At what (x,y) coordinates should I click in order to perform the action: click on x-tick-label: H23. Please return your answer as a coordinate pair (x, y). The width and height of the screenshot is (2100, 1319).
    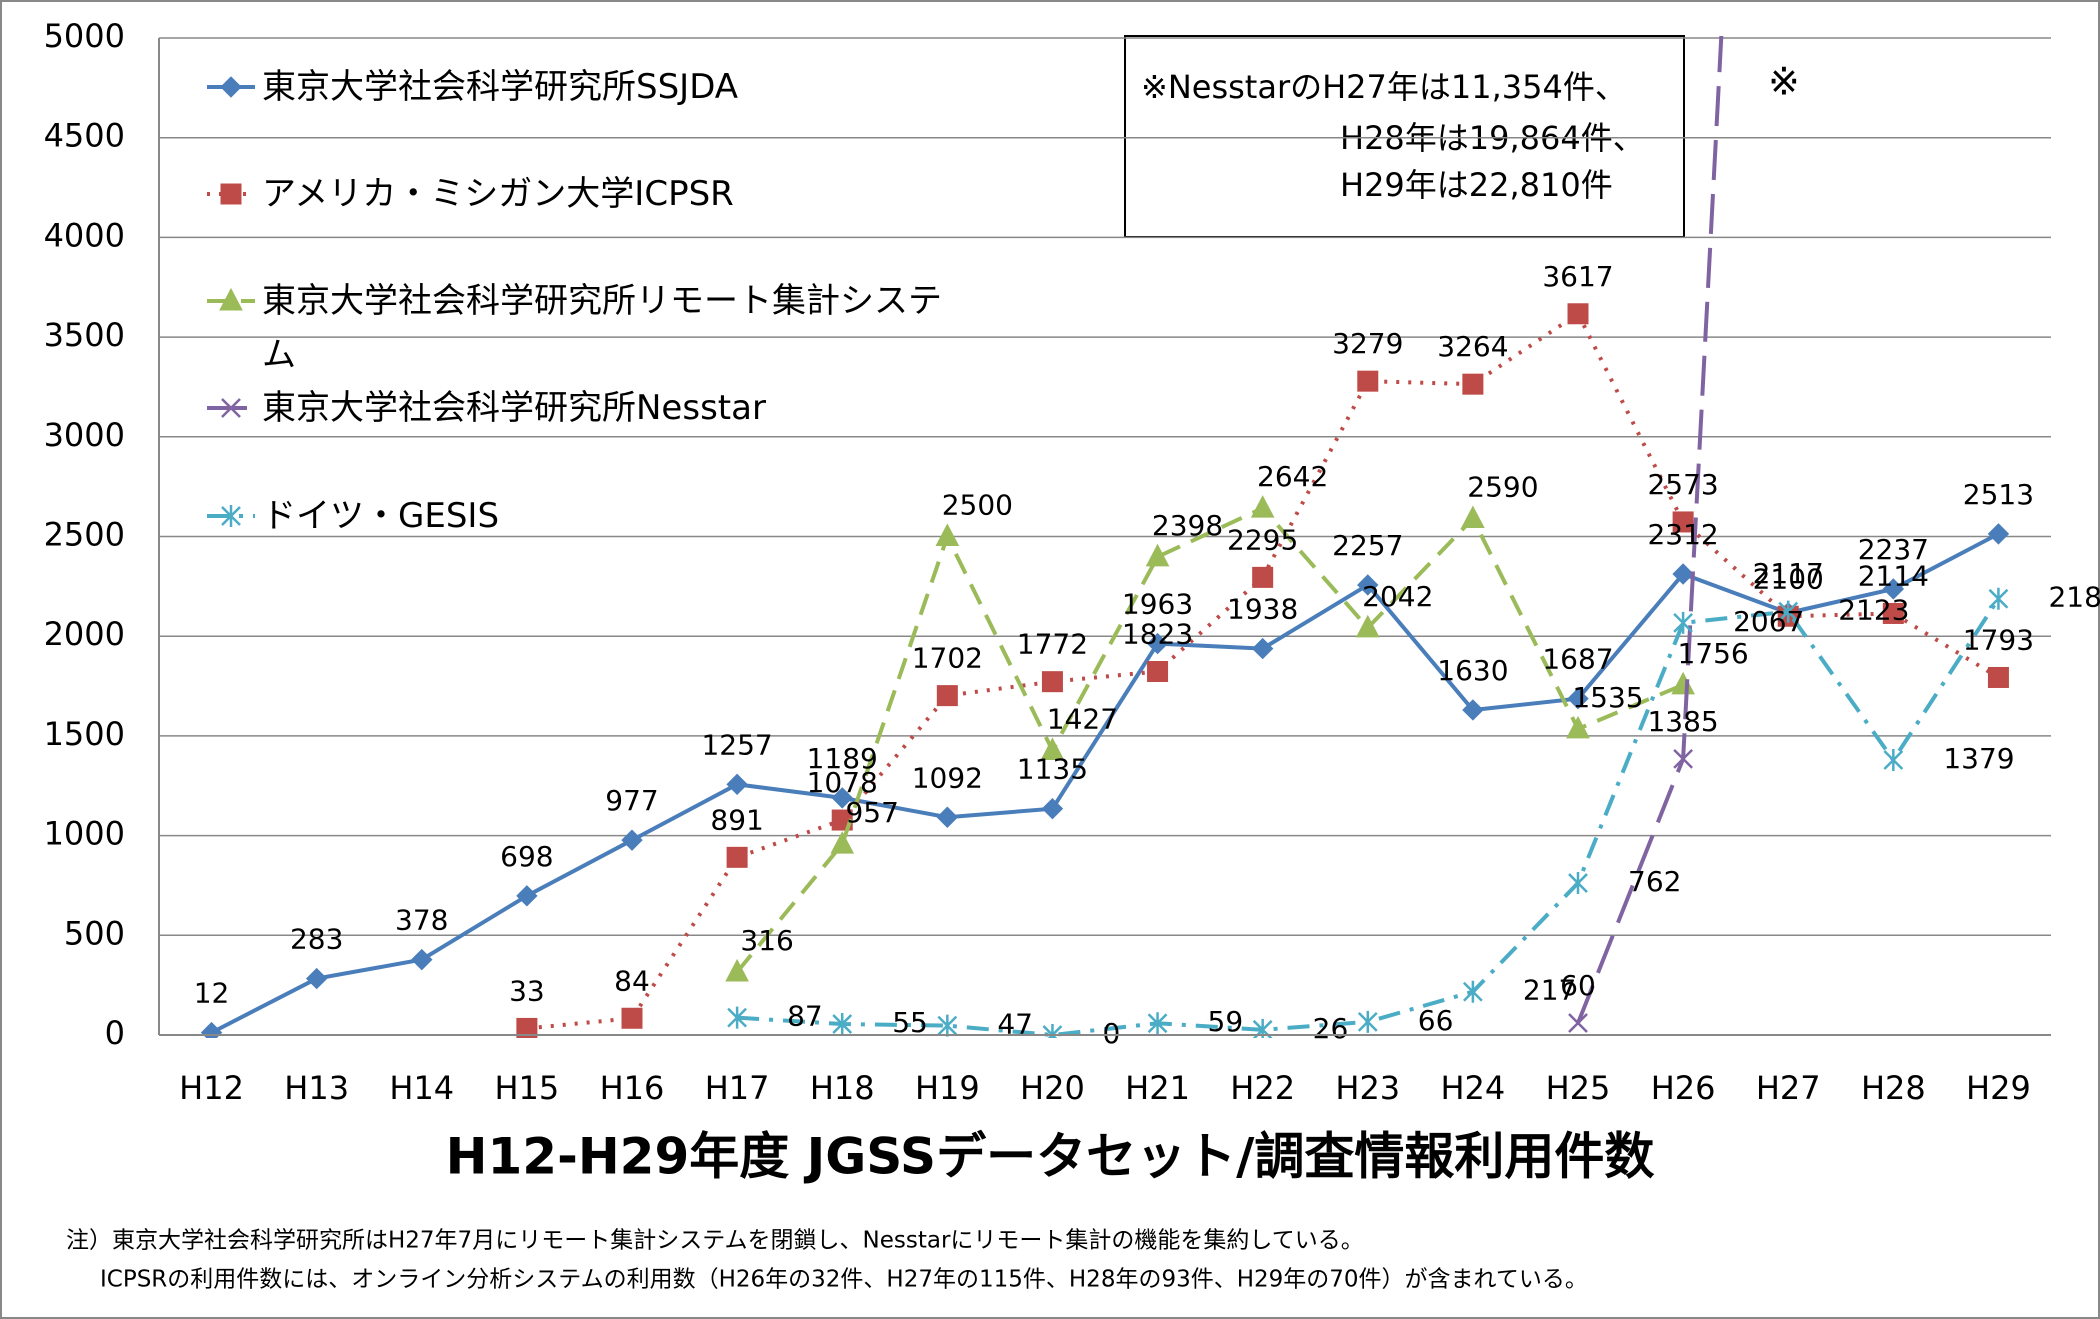
    Looking at the image, I should click on (1367, 1088).